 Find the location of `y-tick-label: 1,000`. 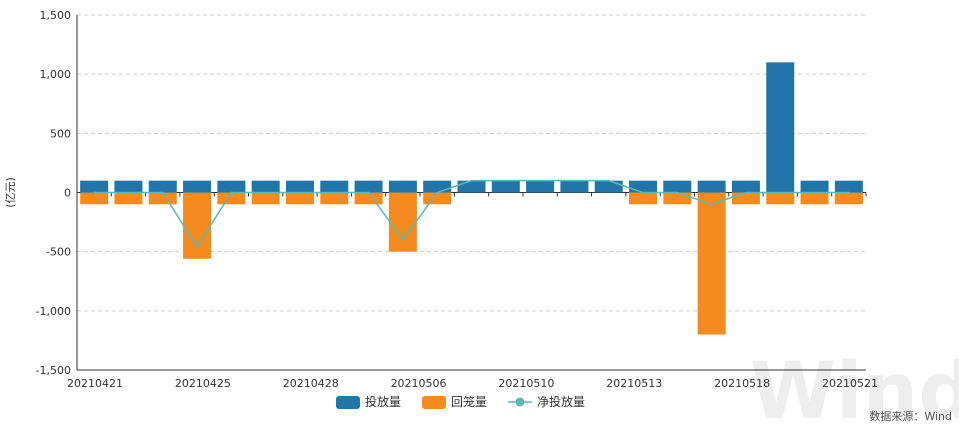

y-tick-label: 1,000 is located at coordinates (56, 74).